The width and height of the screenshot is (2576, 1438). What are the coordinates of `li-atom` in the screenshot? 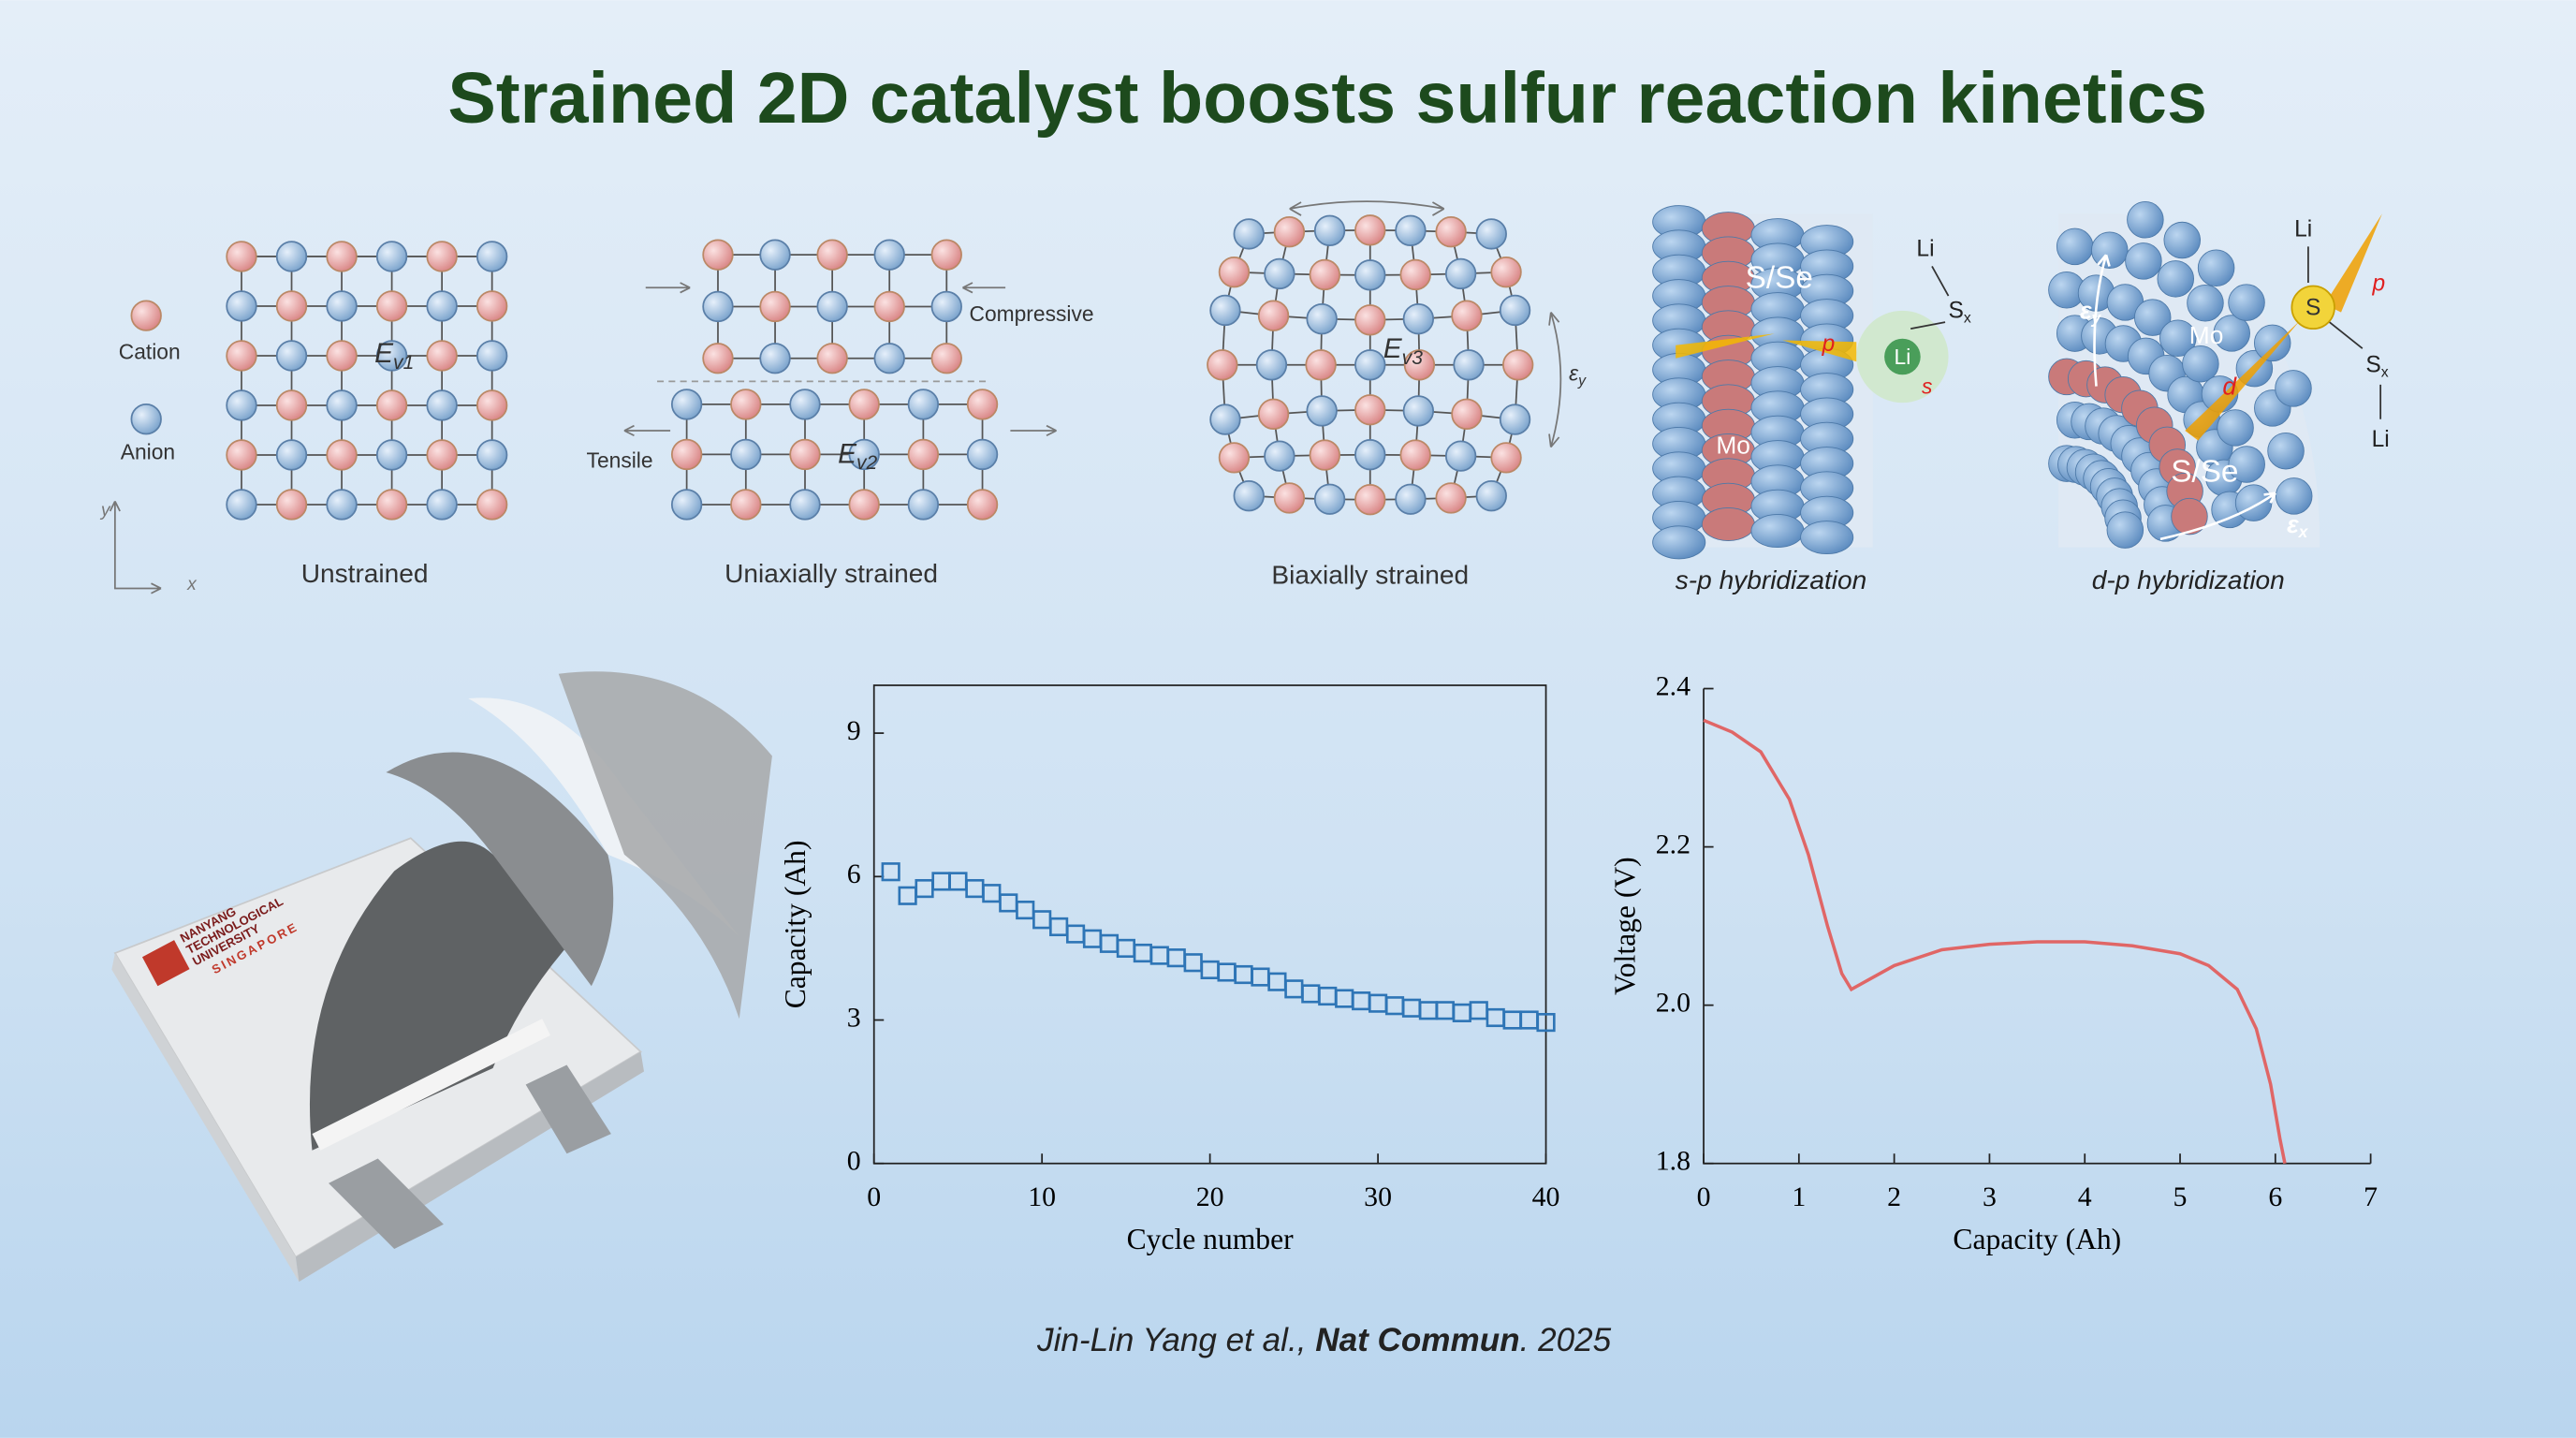 It's located at (1902, 356).